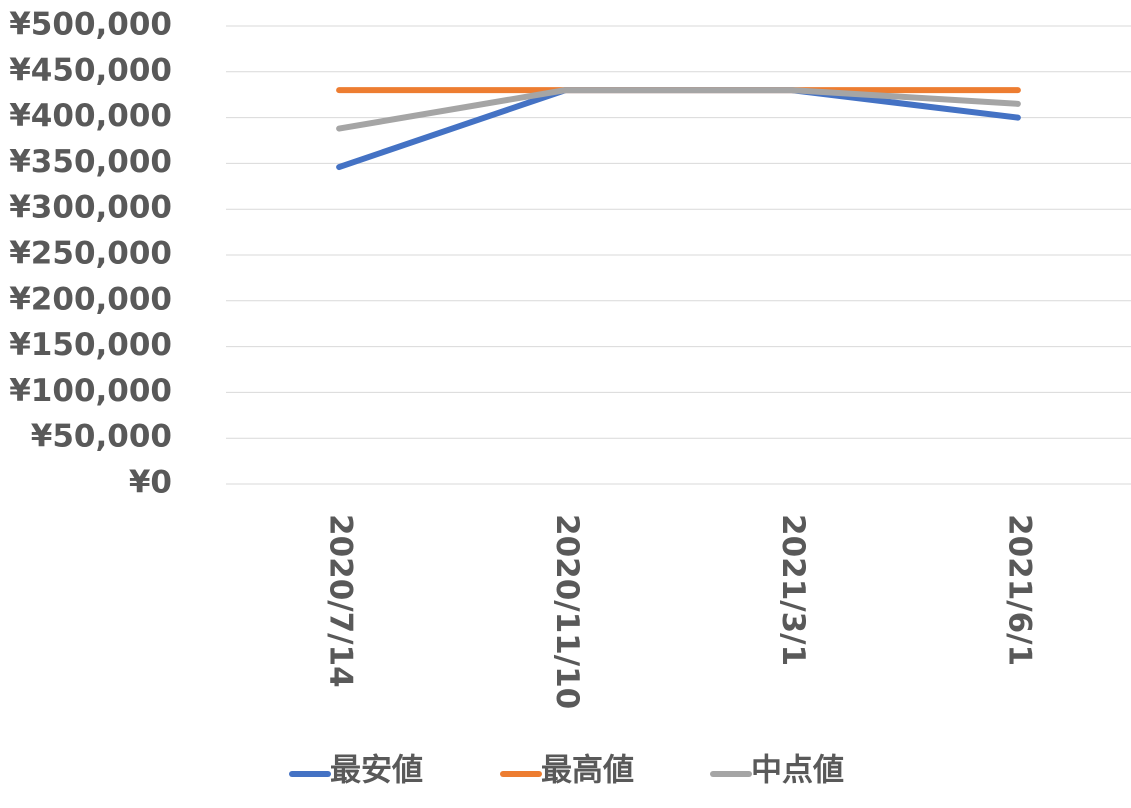 This screenshot has width=1131, height=808. Describe the element at coordinates (90, 299) in the screenshot. I see `y-tick-label: ¥200,000` at that location.